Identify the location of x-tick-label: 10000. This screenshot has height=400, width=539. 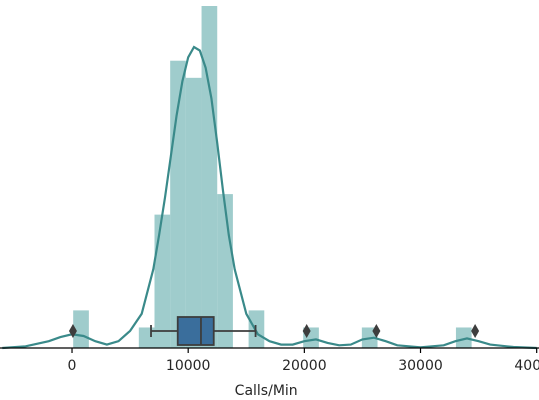
(188, 366).